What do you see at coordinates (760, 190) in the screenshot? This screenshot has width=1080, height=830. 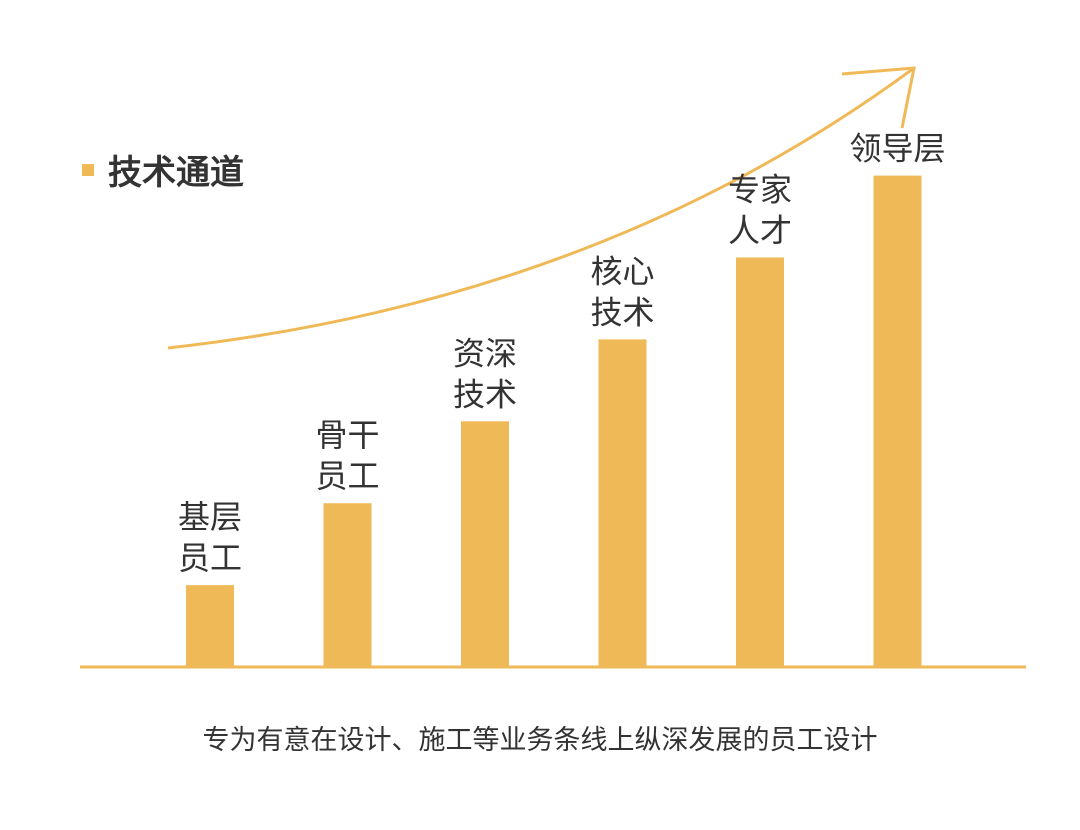 I see `category-label-5-line-1: 专家` at bounding box center [760, 190].